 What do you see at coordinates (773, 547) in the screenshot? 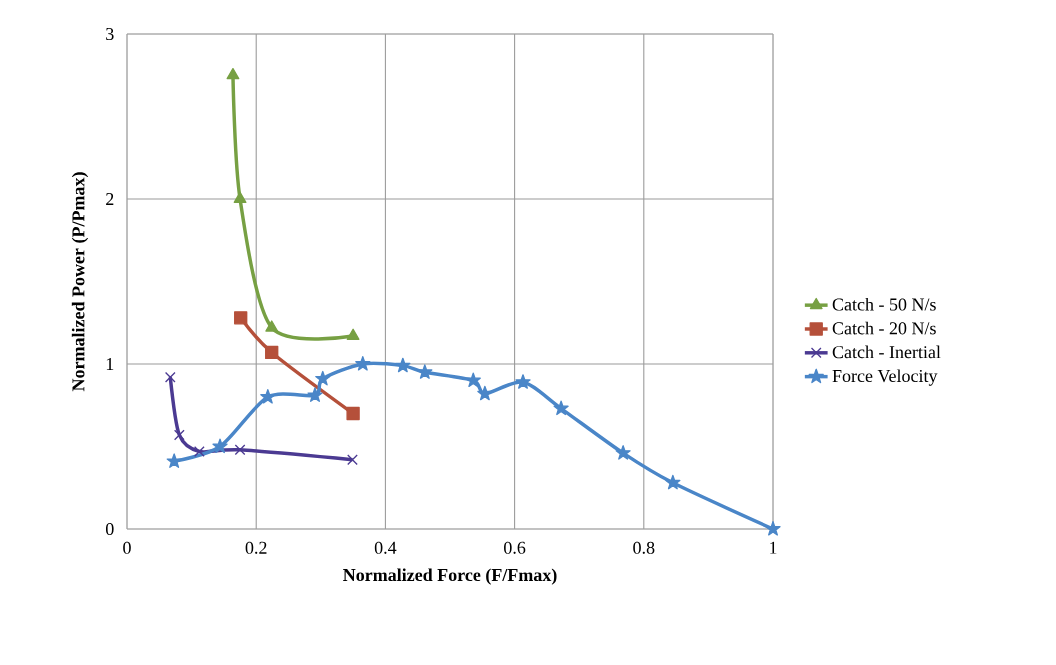
I see `x-tick-label: 1` at bounding box center [773, 547].